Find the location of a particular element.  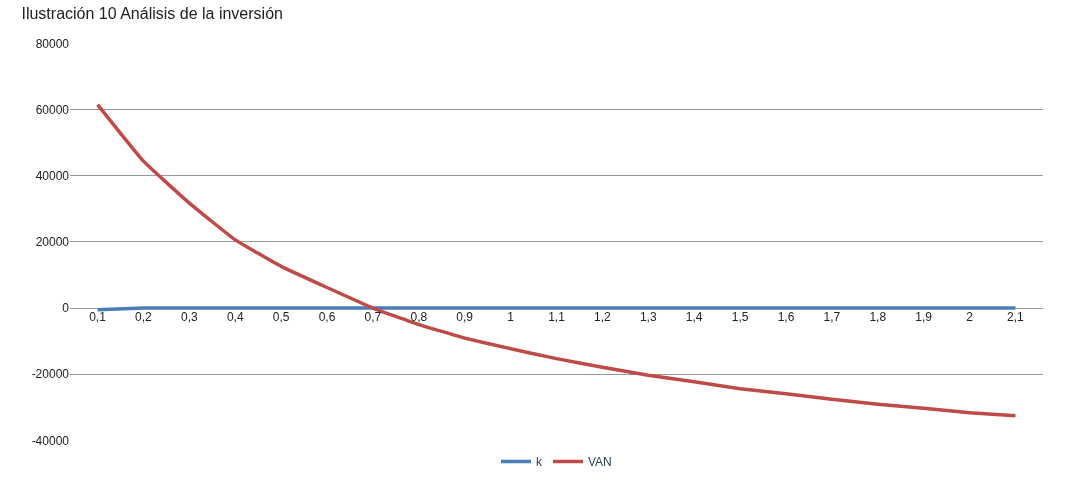

x-tick-label: 1,4 is located at coordinates (694, 317).